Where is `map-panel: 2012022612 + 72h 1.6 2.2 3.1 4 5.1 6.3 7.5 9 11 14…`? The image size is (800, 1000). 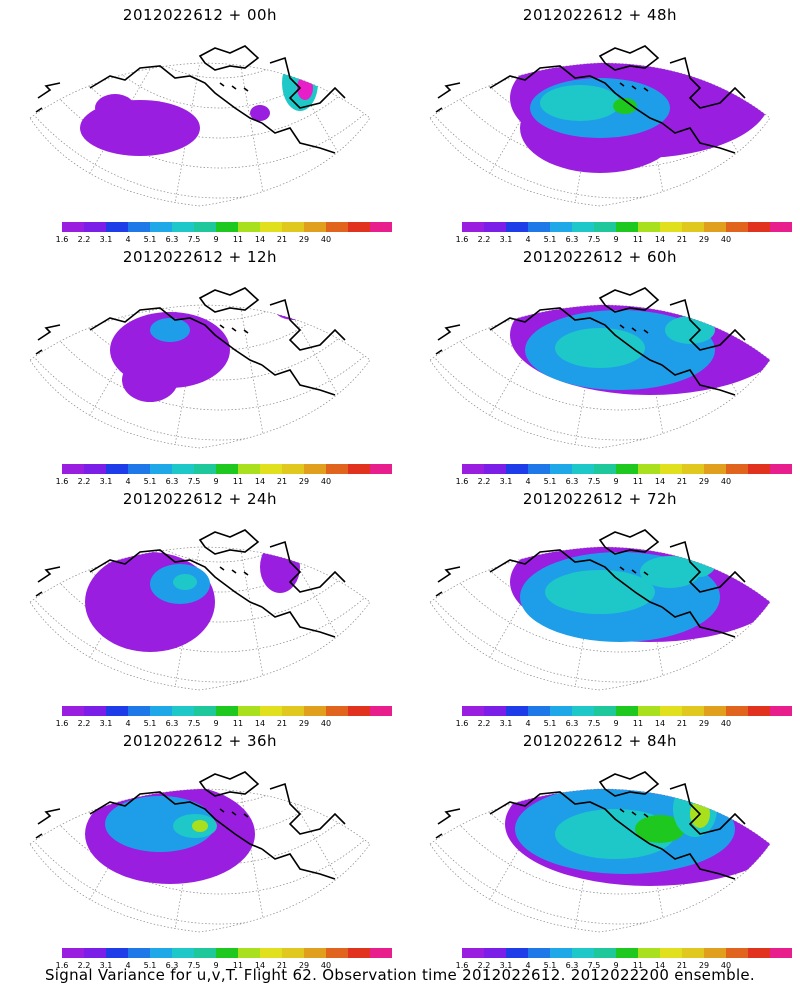
map-panel: 2012022612 + 72h 1.6 2.2 3.1 4 5.1 6.3 7.5 9 11 14… is located at coordinates (600, 606).